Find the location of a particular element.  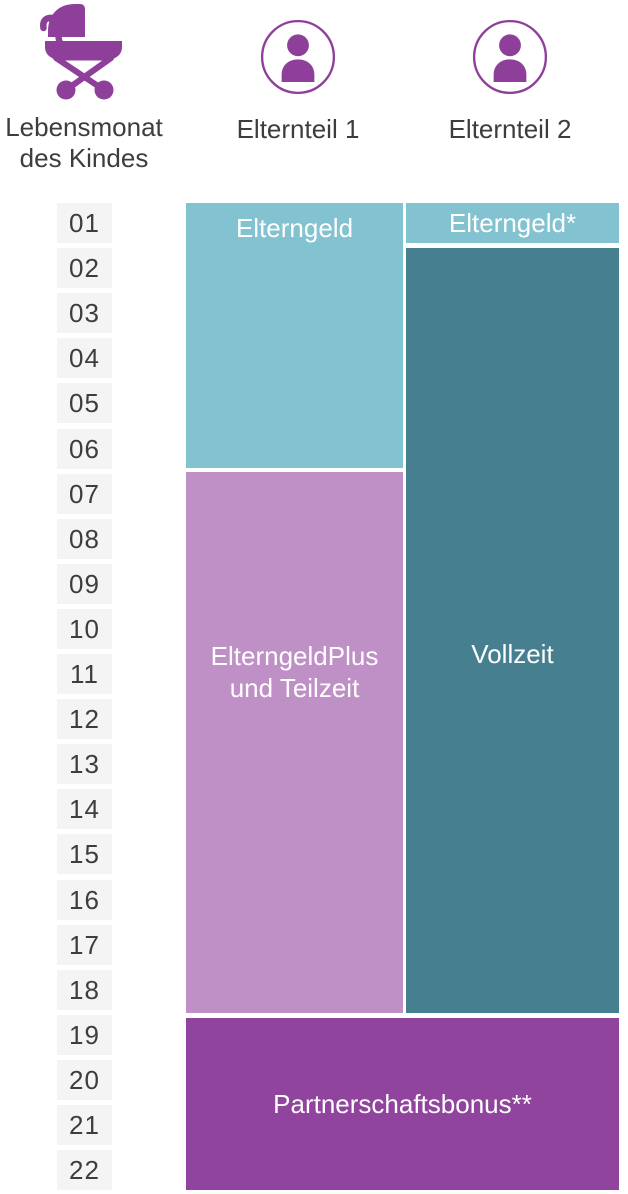

month-cell-22: 22 is located at coordinates (84, 1170).